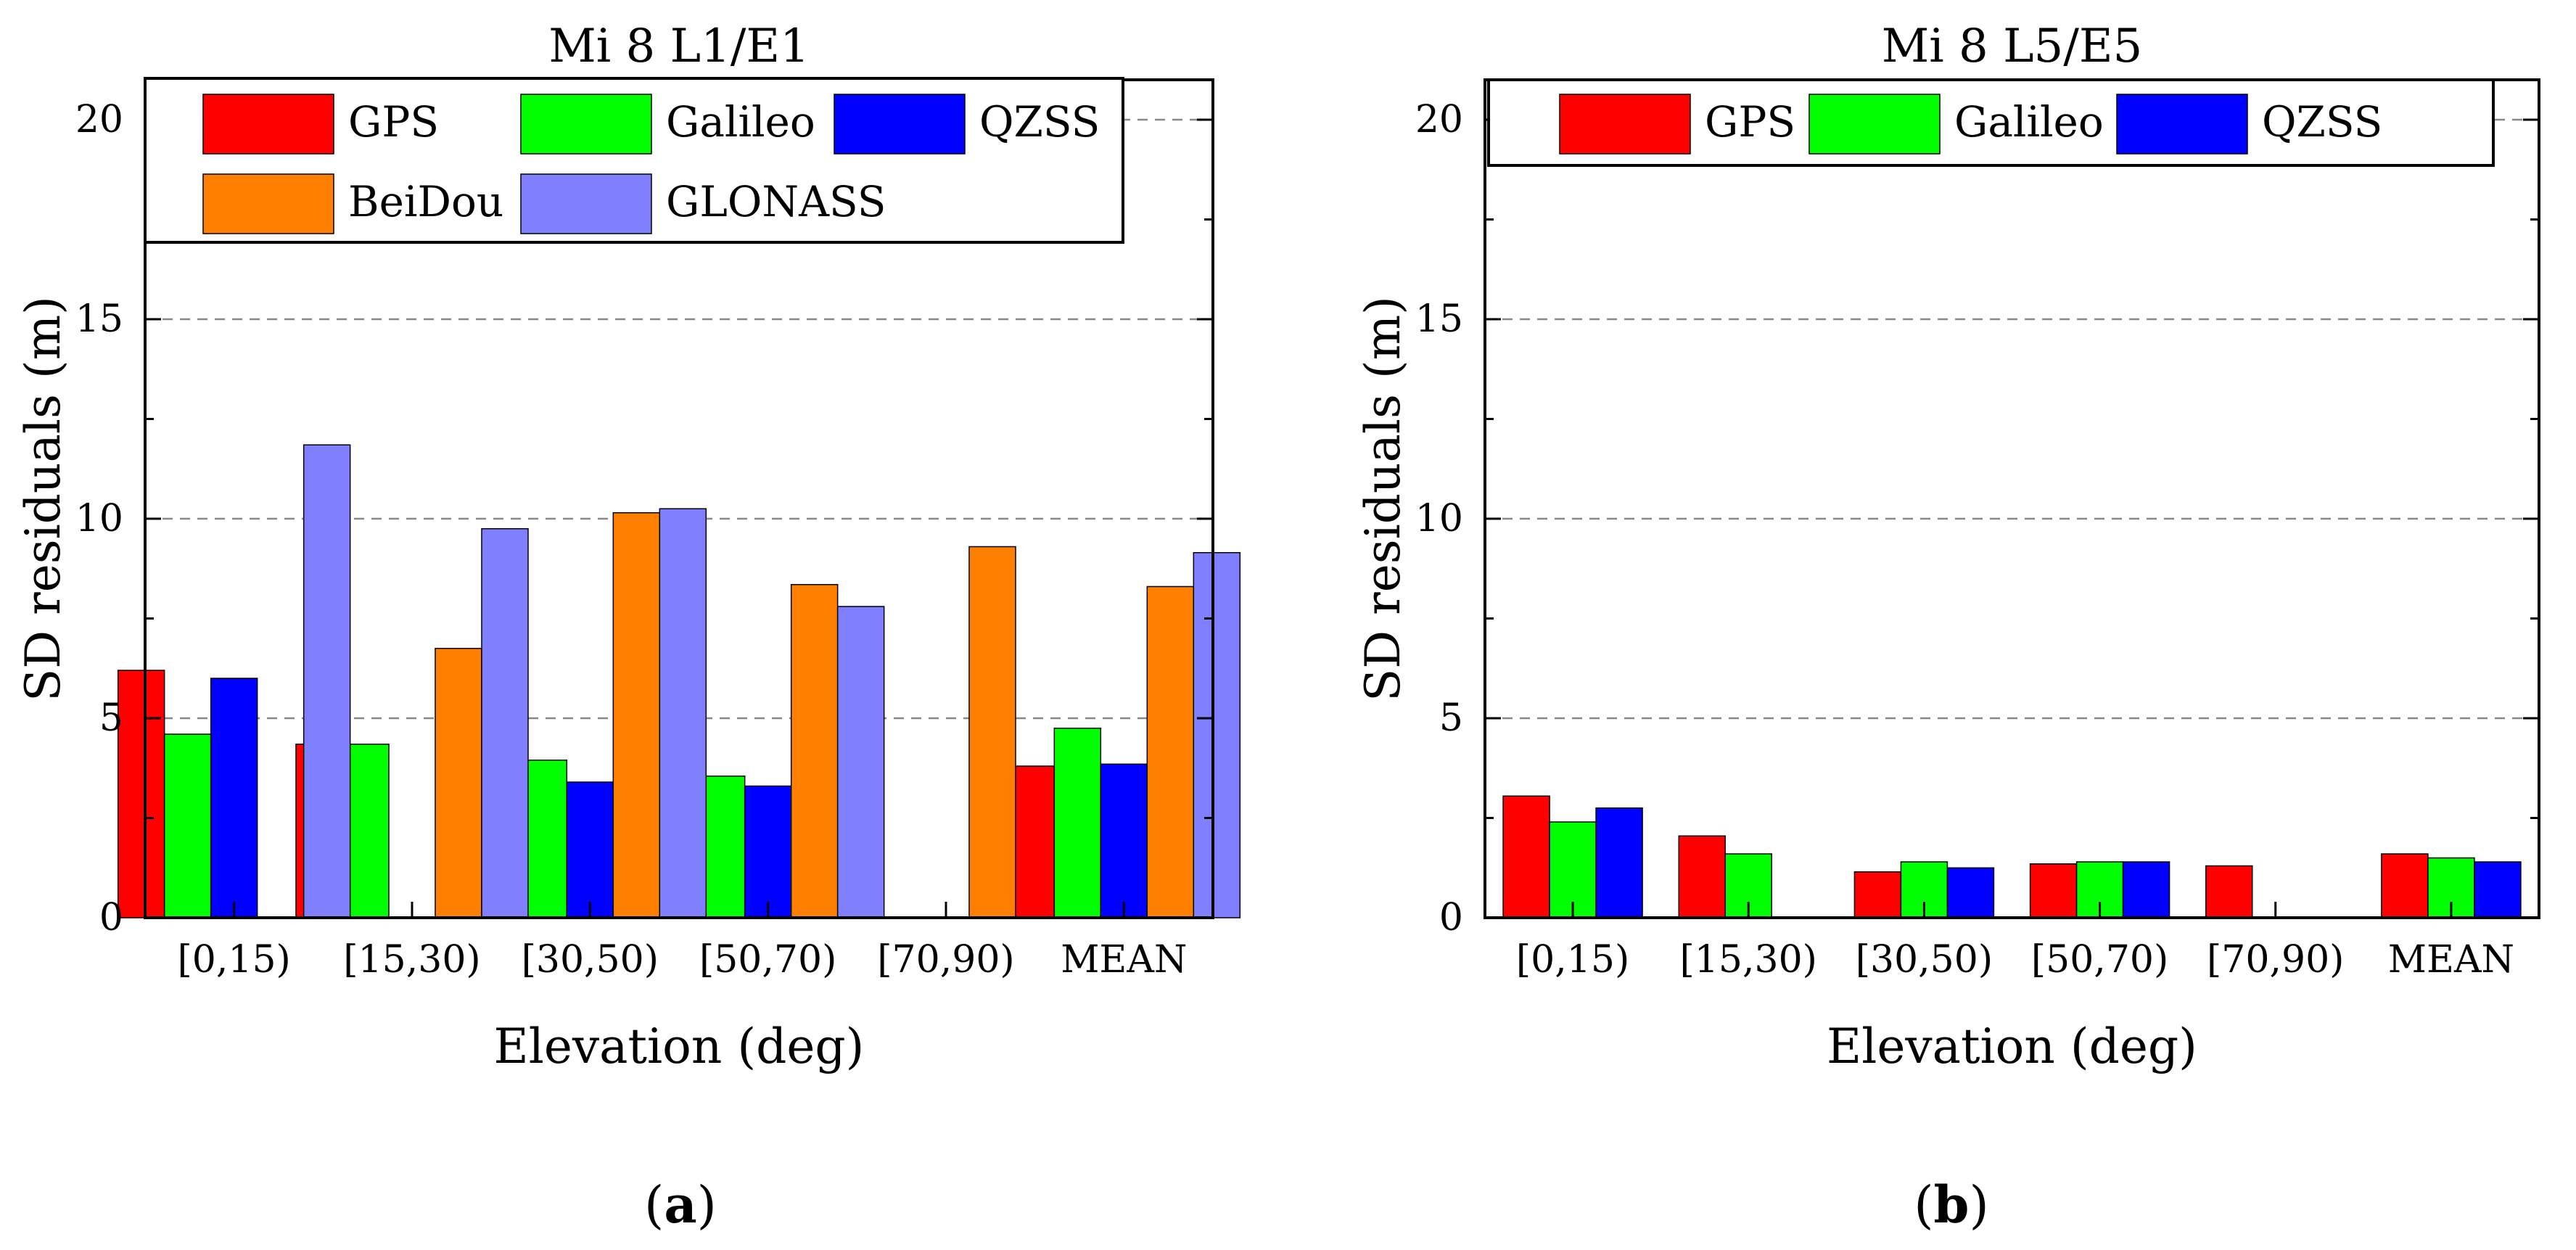 This screenshot has height=1250, width=2576. What do you see at coordinates (679, 46) in the screenshot?
I see `chart-title: Mi 8 L1/E1` at bounding box center [679, 46].